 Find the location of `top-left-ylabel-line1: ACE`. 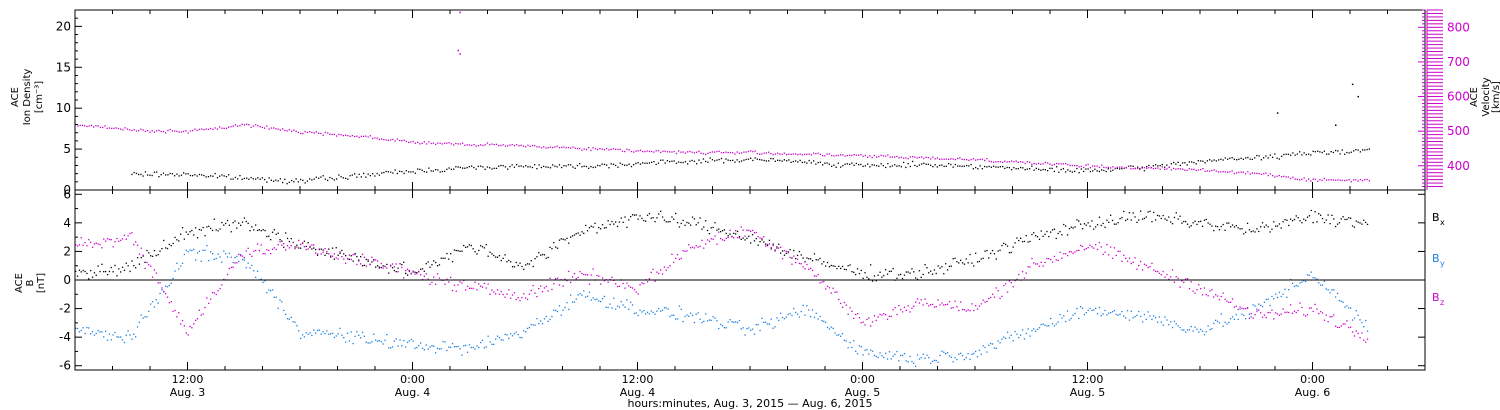

top-left-ylabel-line1: ACE is located at coordinates (15, 97).